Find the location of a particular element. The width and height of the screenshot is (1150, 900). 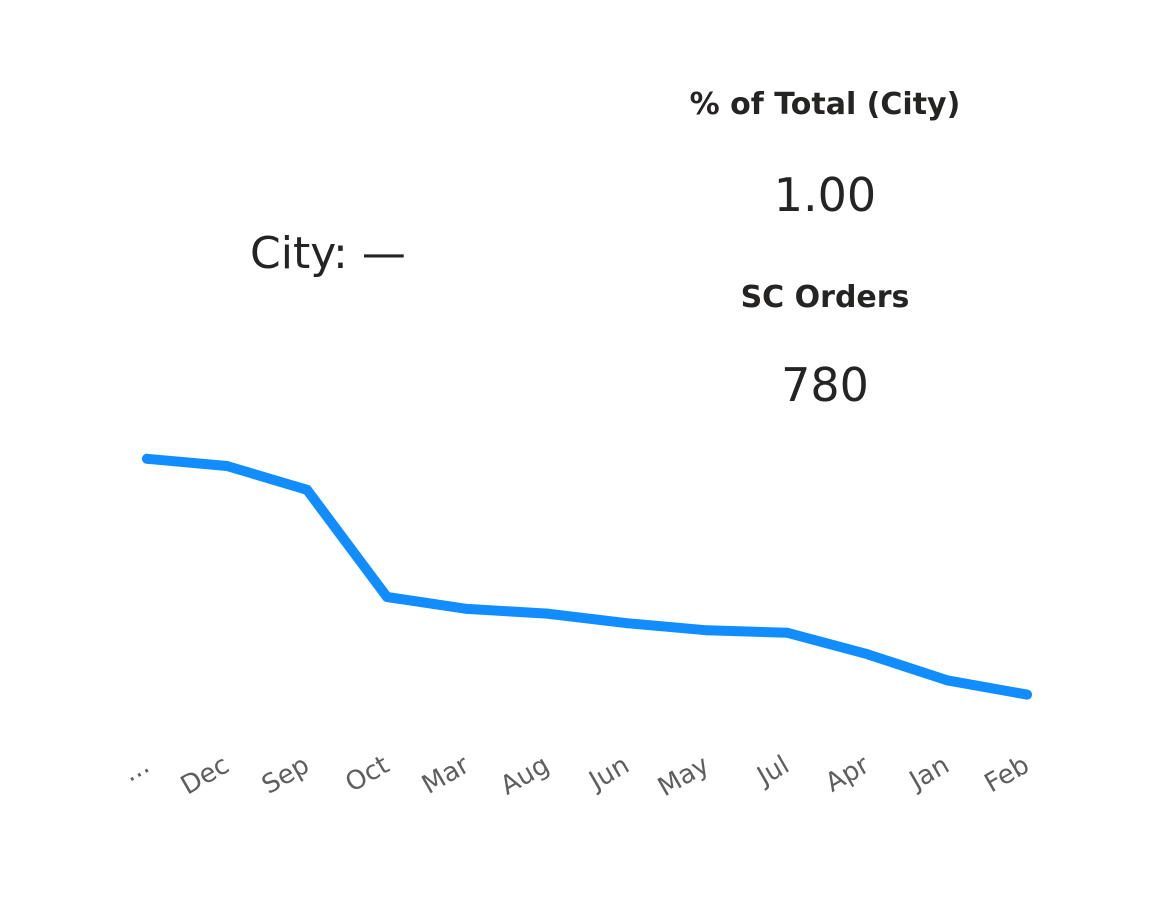

x-tick-label: Feb is located at coordinates (1007, 774).